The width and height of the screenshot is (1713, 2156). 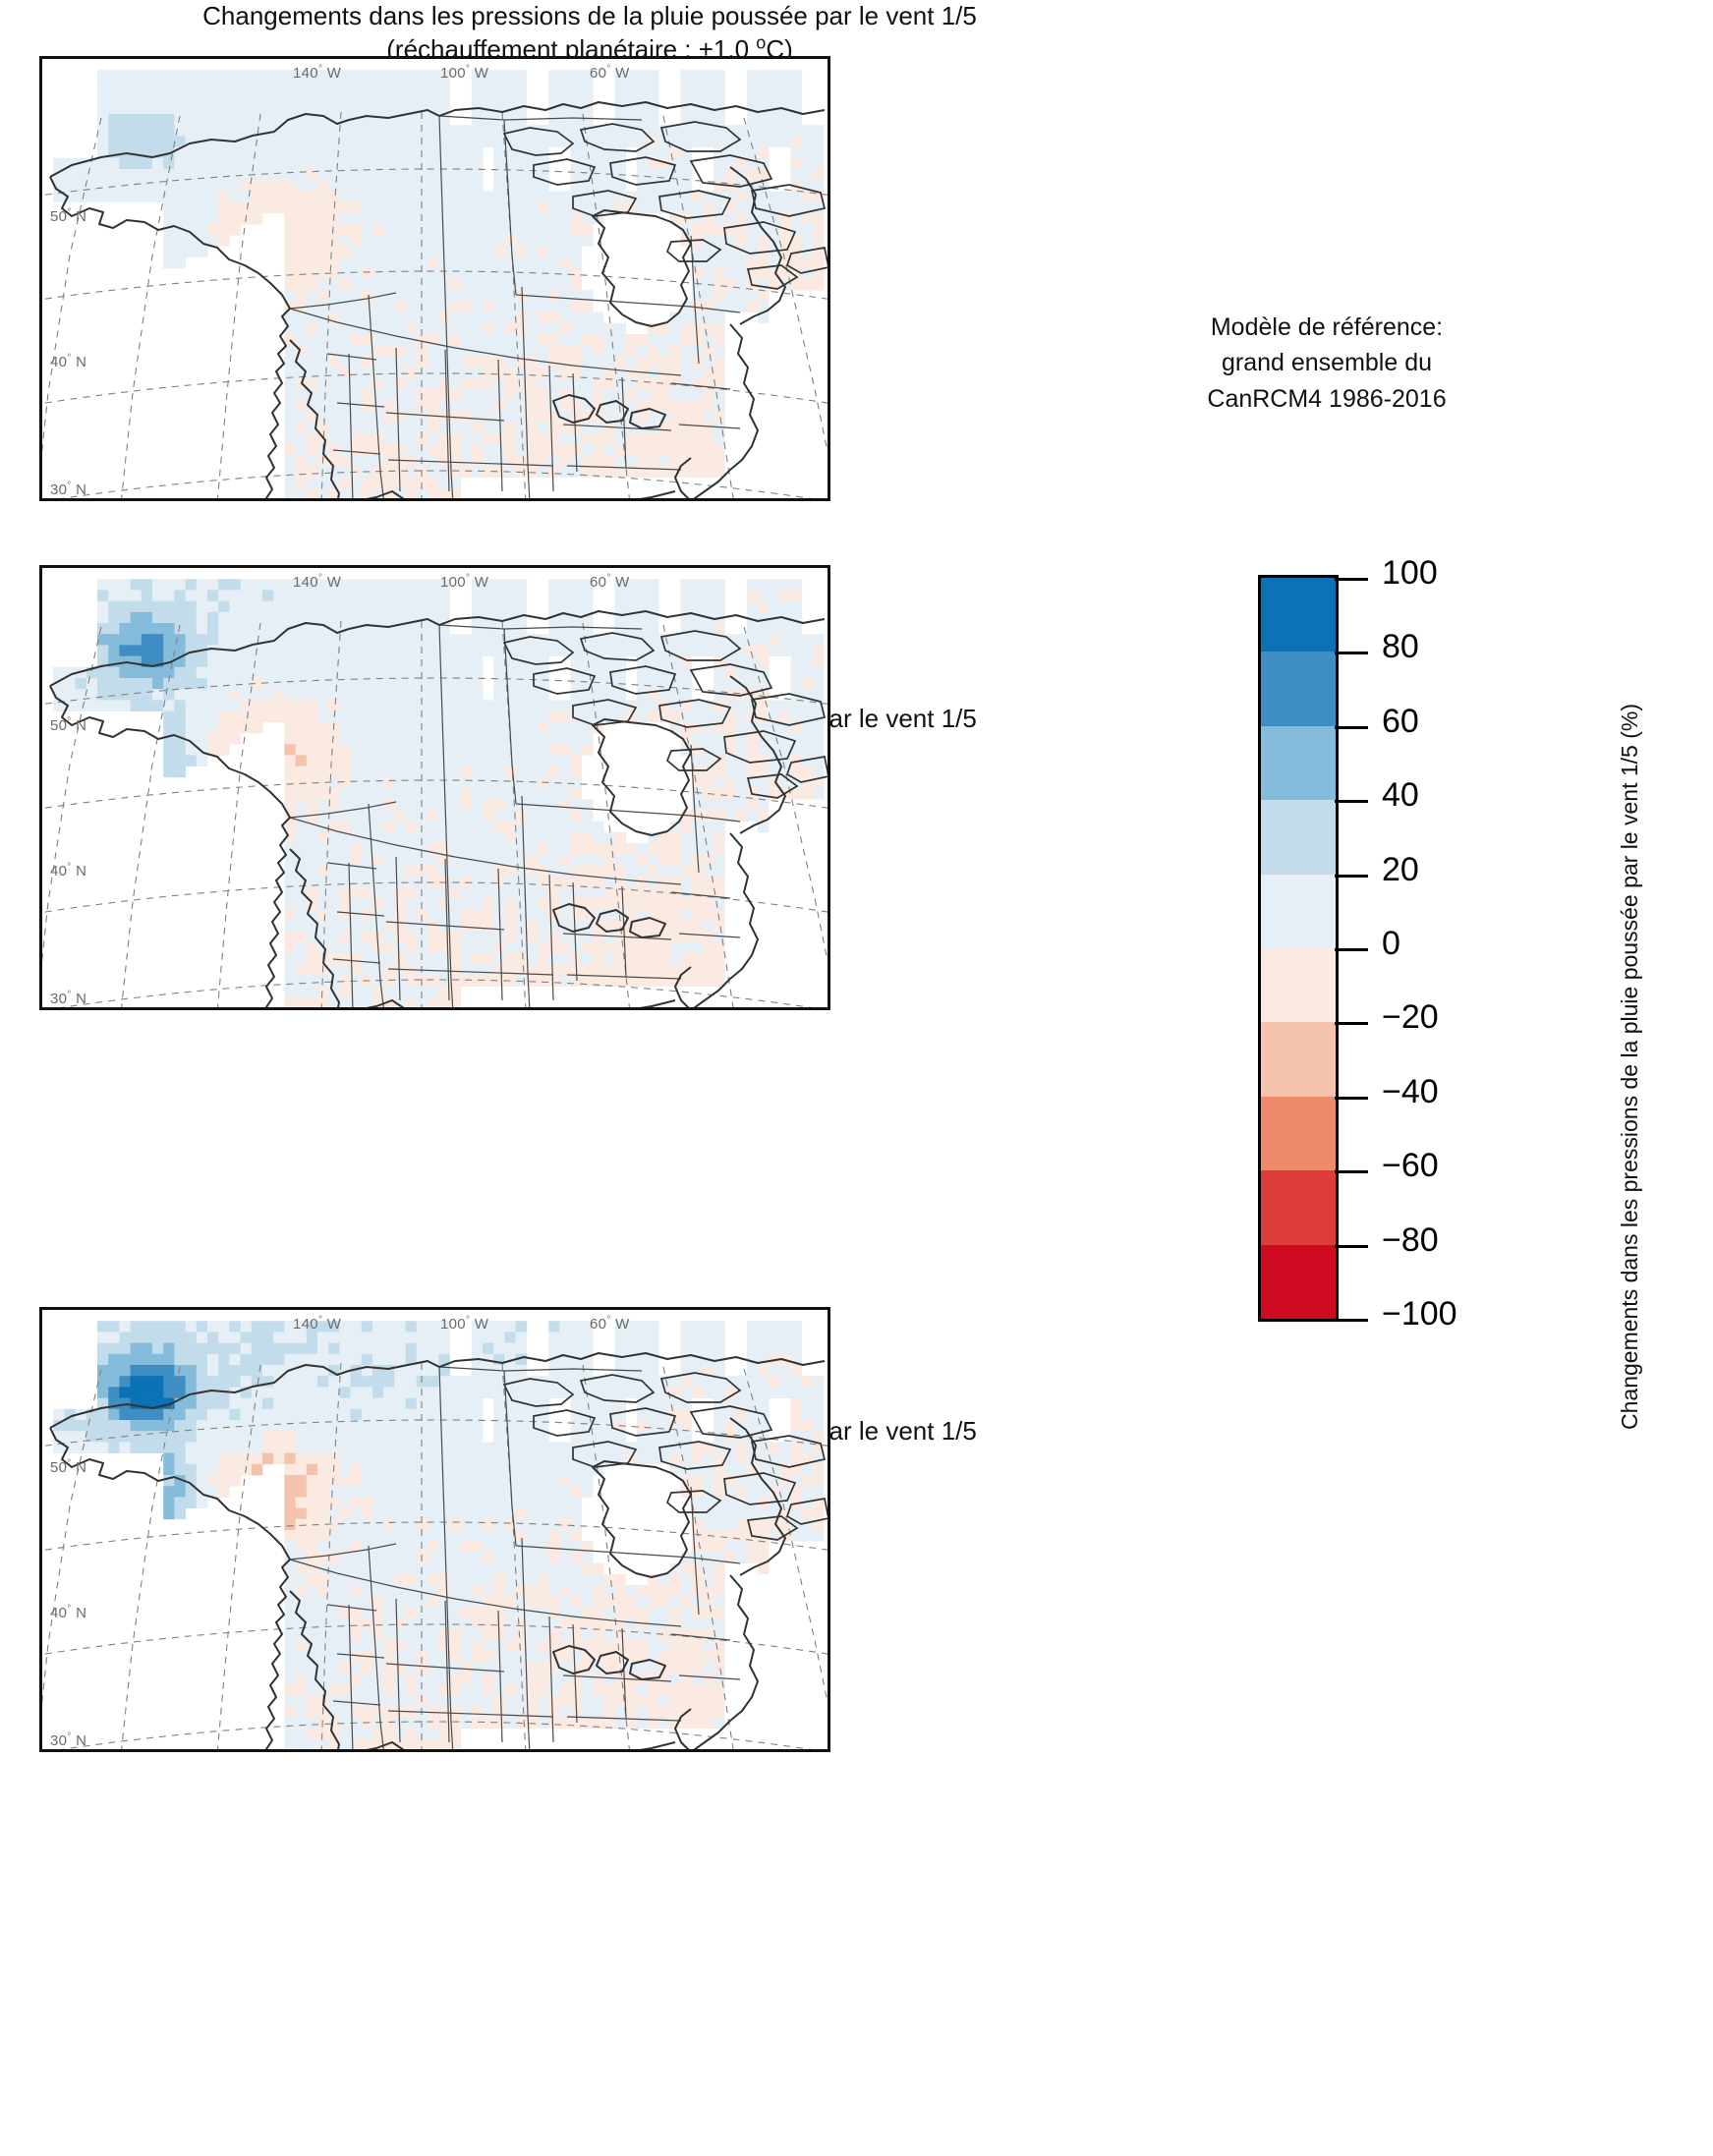 What do you see at coordinates (1327, 398) in the screenshot?
I see `reference-model-line-3: CanRCM4 1986-2016` at bounding box center [1327, 398].